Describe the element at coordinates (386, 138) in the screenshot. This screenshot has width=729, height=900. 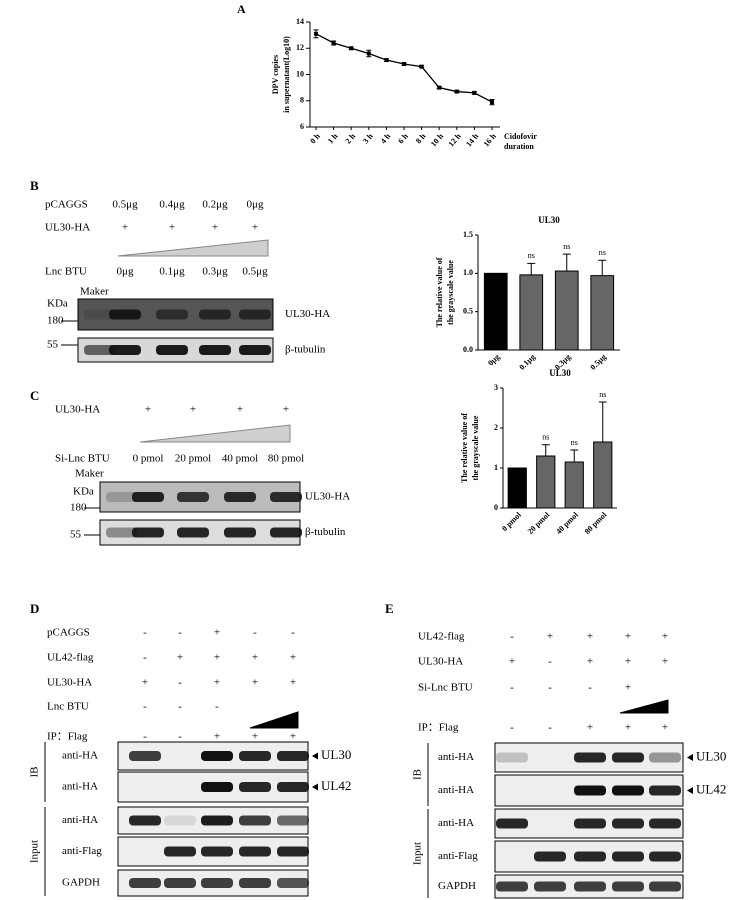
I see `x-tick-label: 4 h` at that location.